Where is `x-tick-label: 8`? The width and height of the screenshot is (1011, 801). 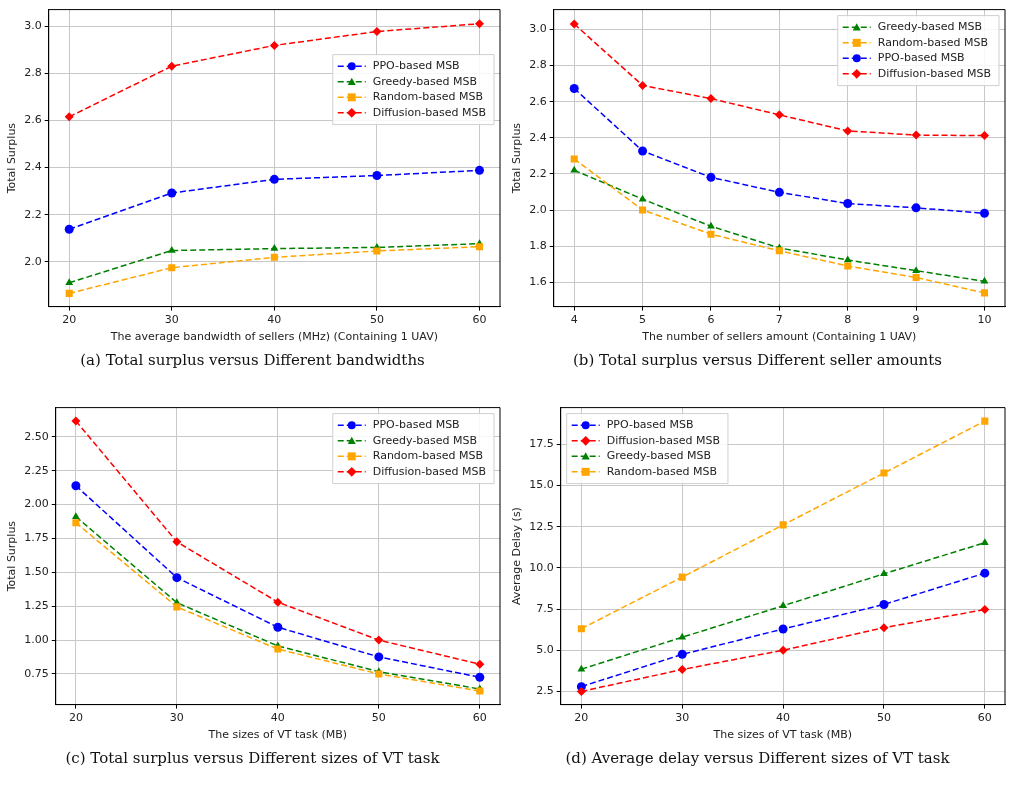
x-tick-label: 8 is located at coordinates (848, 320).